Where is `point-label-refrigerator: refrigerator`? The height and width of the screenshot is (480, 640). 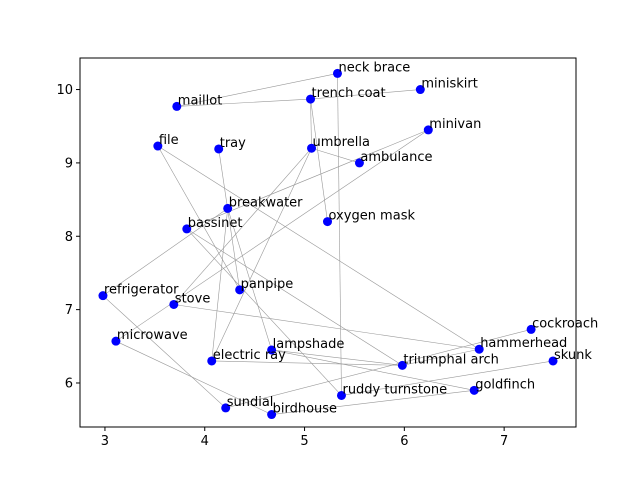 point-label-refrigerator: refrigerator is located at coordinates (141, 290).